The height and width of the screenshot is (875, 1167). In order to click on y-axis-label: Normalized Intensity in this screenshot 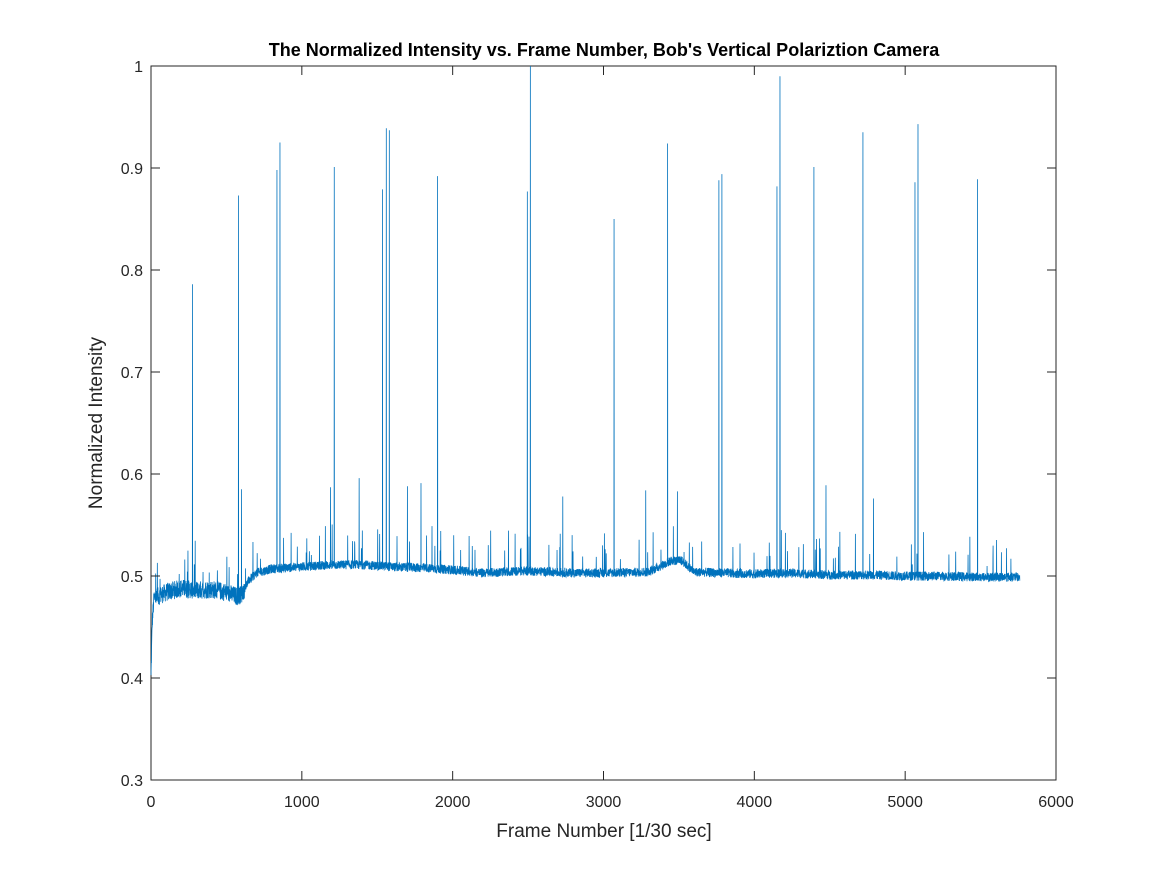, I will do `click(96, 422)`.